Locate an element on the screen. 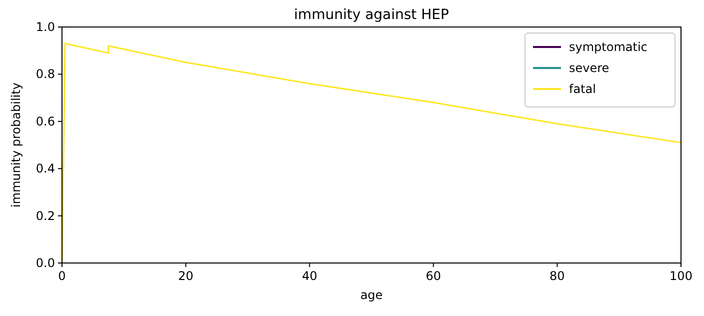  x-axis-title: age is located at coordinates (371, 295).